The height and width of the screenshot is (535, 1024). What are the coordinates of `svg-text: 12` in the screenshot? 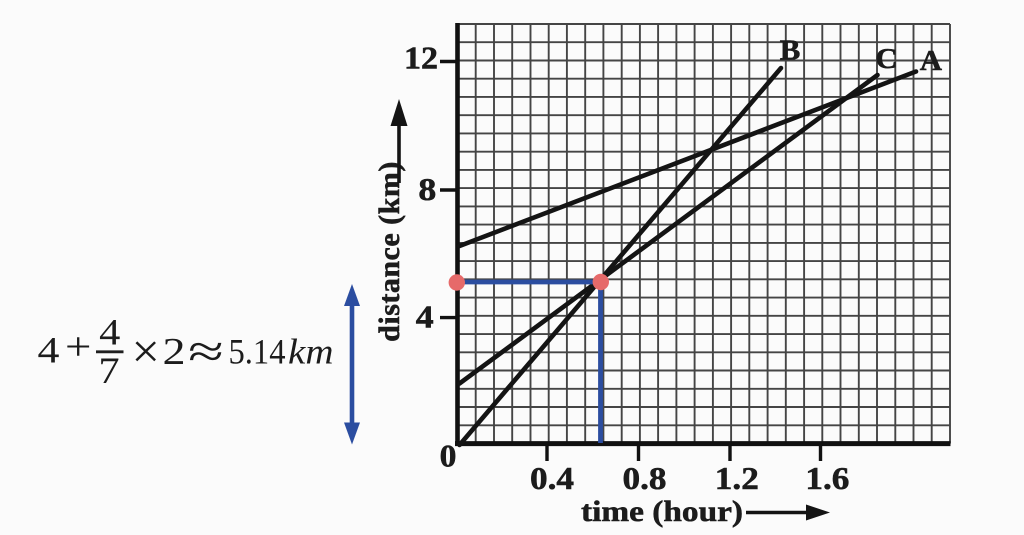 It's located at (421, 58).